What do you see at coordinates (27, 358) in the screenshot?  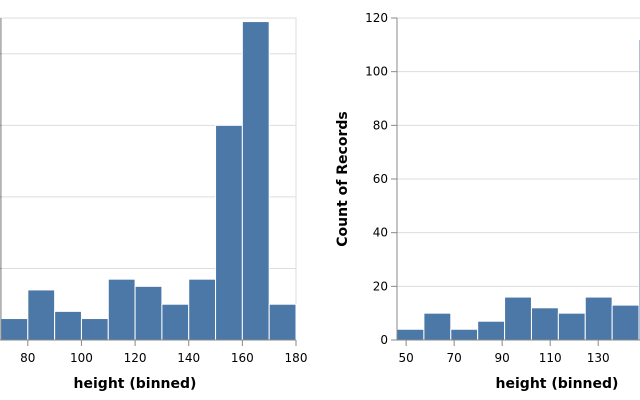 I see `x-tick-label: 80` at bounding box center [27, 358].